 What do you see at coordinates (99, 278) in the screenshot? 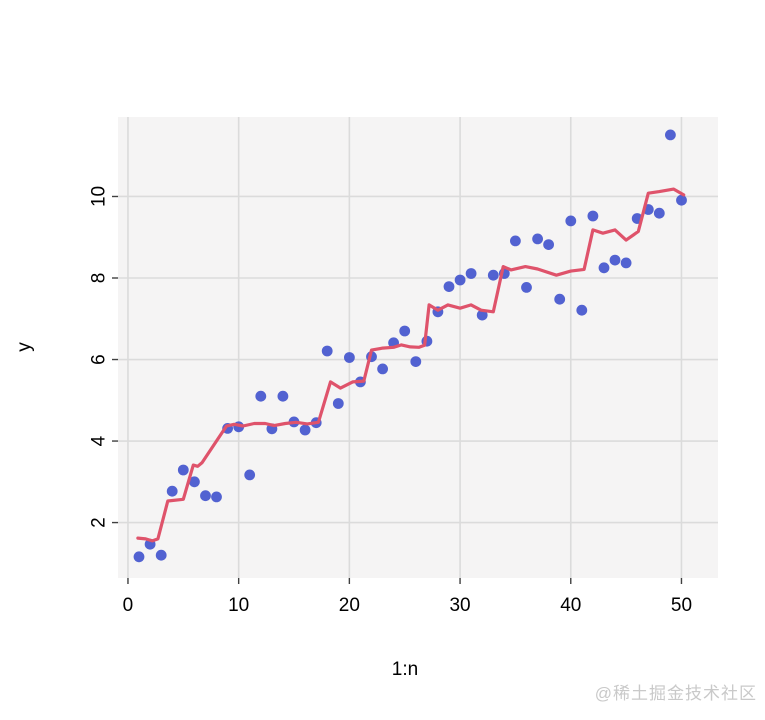
I see `tick-label-y: 8` at bounding box center [99, 278].